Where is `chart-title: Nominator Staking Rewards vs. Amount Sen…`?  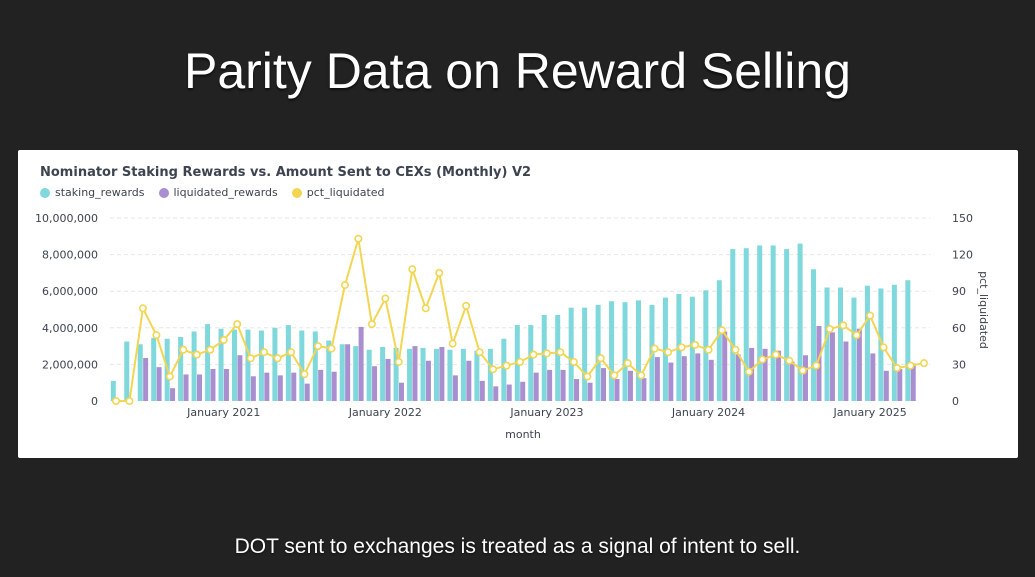 chart-title: Nominator Staking Rewards vs. Amount Sen… is located at coordinates (286, 172).